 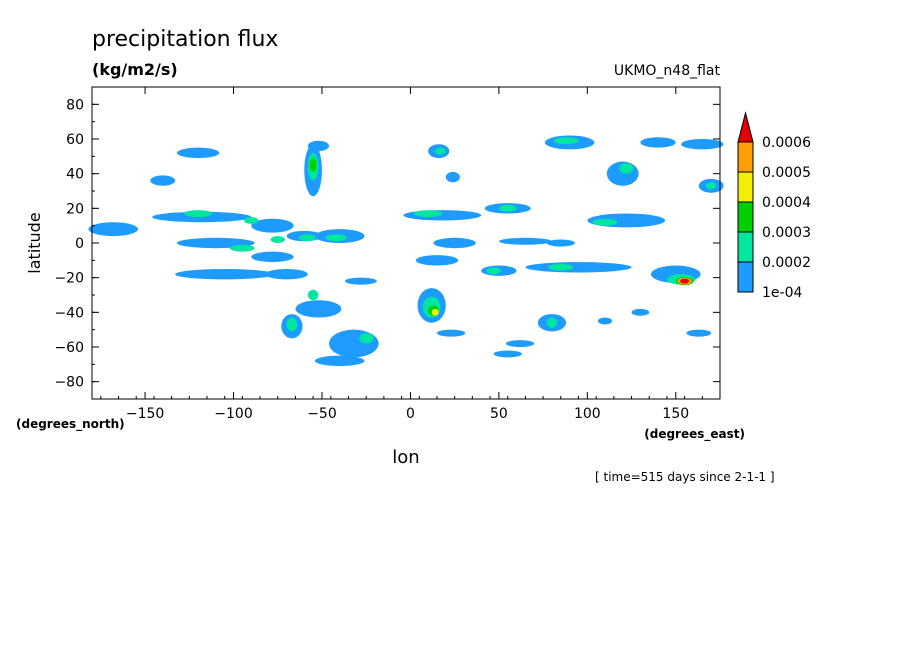 I want to click on legend-label: 1e-04, so click(x=782, y=293).